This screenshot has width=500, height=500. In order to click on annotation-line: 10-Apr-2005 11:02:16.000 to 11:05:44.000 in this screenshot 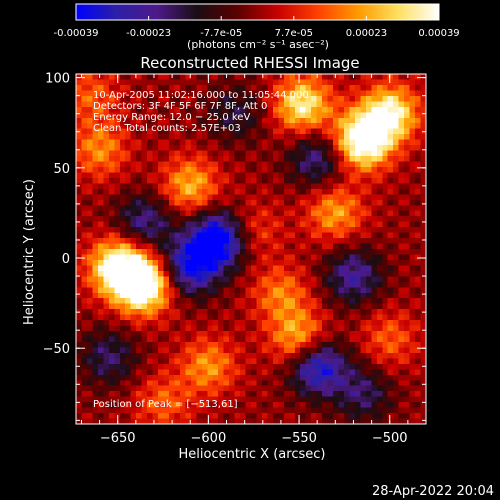, I will do `click(201, 95)`.